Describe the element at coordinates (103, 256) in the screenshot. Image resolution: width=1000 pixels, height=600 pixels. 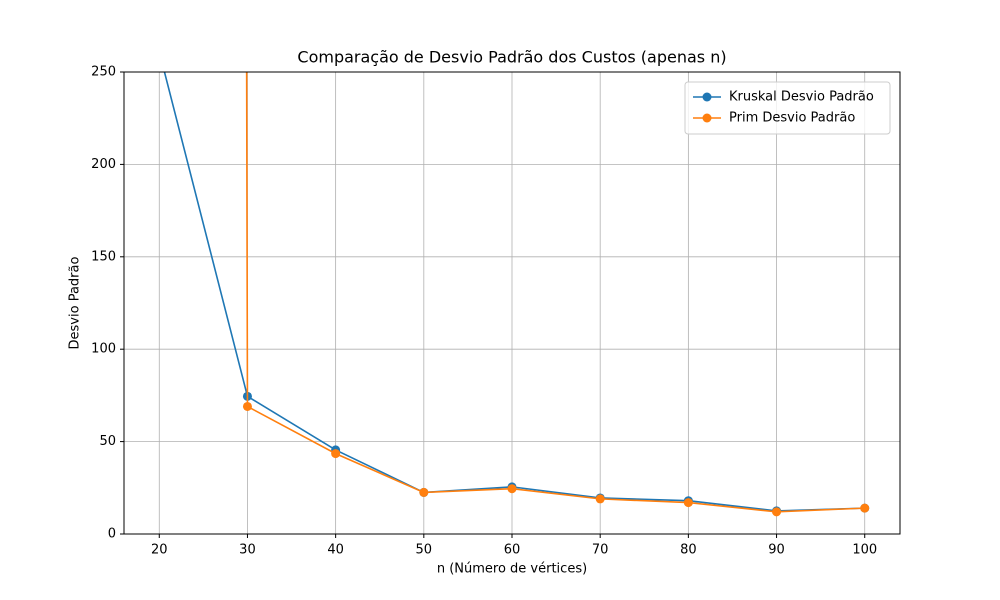
I see `y-tick-label: 150` at that location.